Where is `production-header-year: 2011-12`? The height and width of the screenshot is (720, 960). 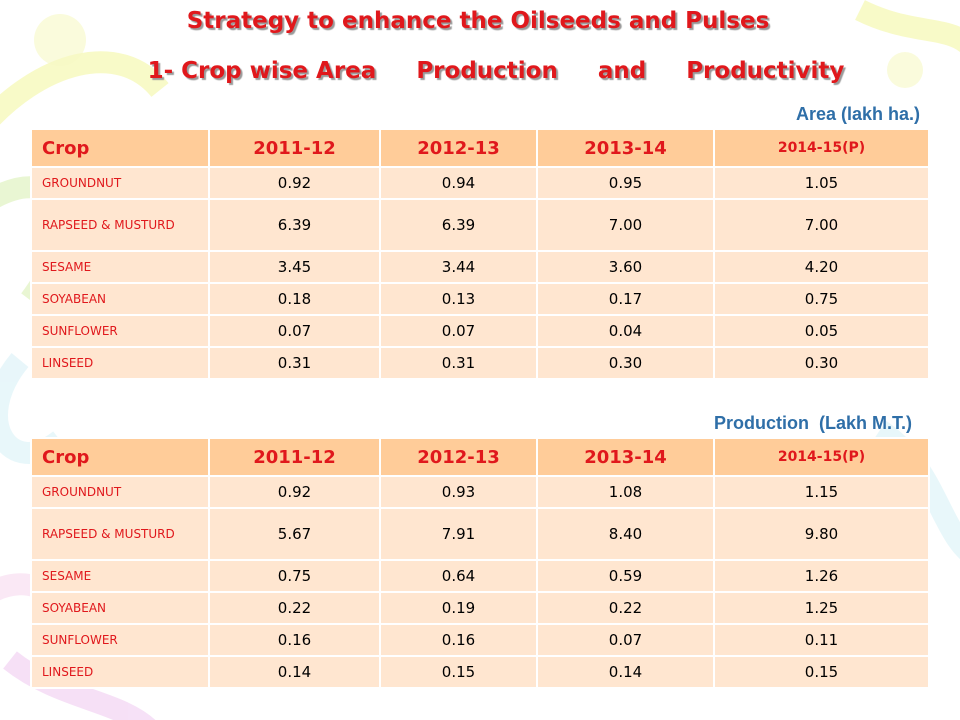
production-header-year: 2011-12 is located at coordinates (294, 457).